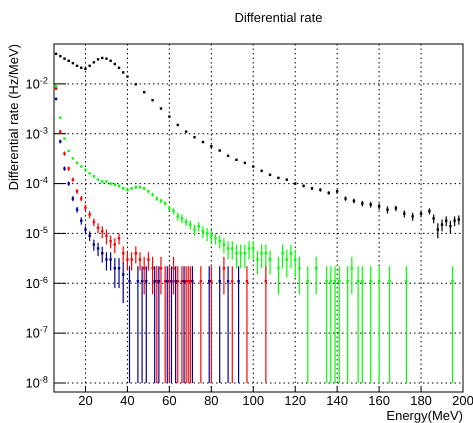 The image size is (473, 423). Describe the element at coordinates (36, 232) in the screenshot. I see `y-tick-label: 10$^{-5}$` at that location.